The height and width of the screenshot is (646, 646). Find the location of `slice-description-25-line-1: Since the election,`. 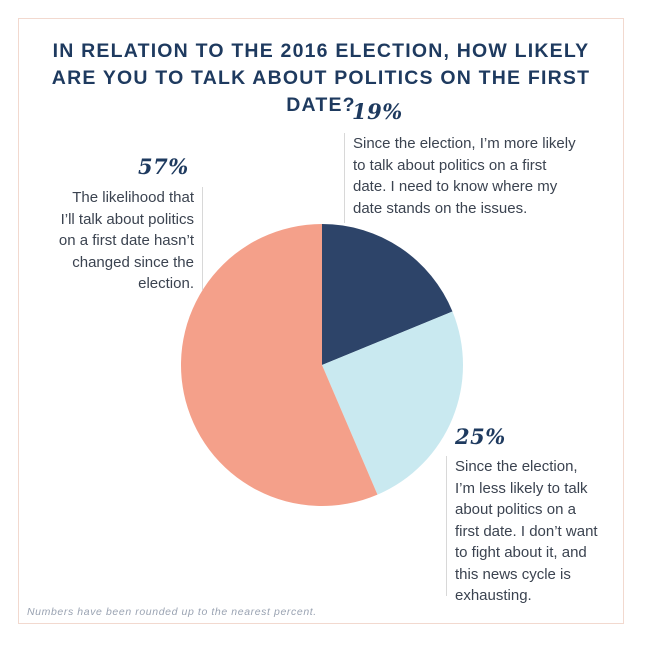

slice-description-25-line-1: Since the election, is located at coordinates (516, 466).